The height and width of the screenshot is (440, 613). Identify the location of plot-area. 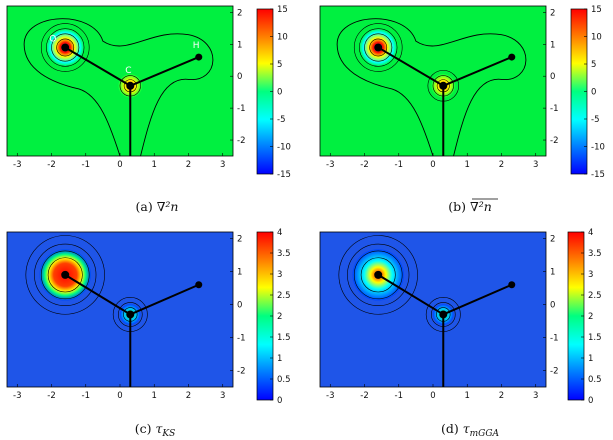
(120, 309).